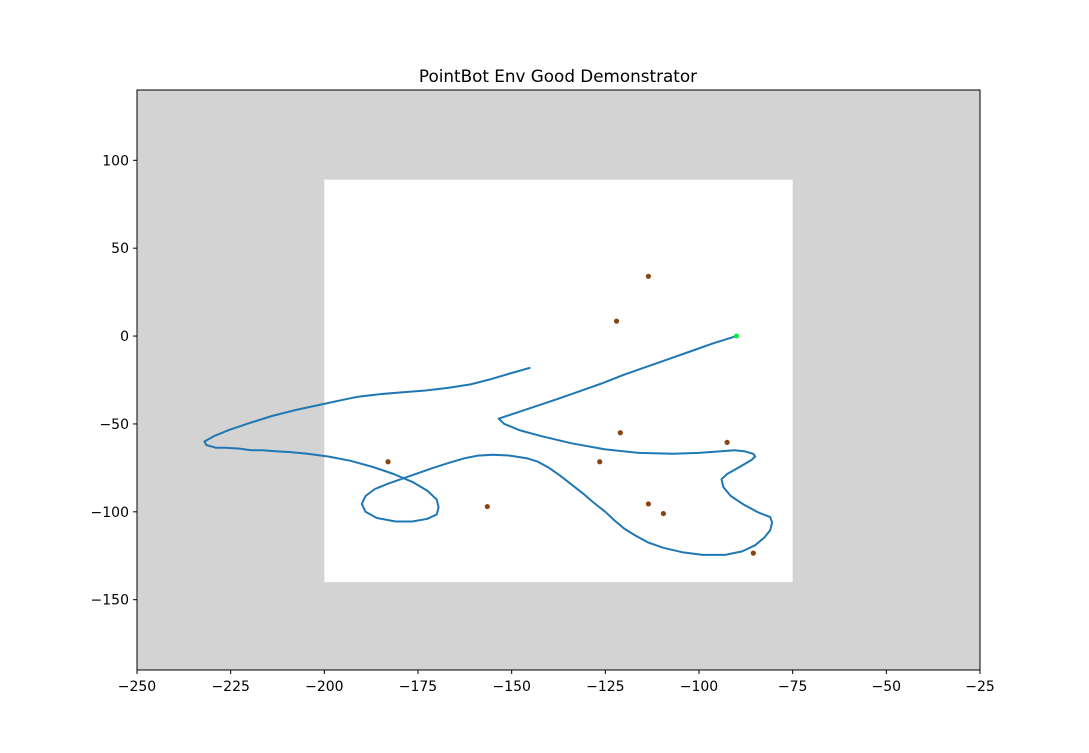  What do you see at coordinates (114, 381) in the screenshot?
I see `y-axis: −150 −100 −50 0 50 100` at bounding box center [114, 381].